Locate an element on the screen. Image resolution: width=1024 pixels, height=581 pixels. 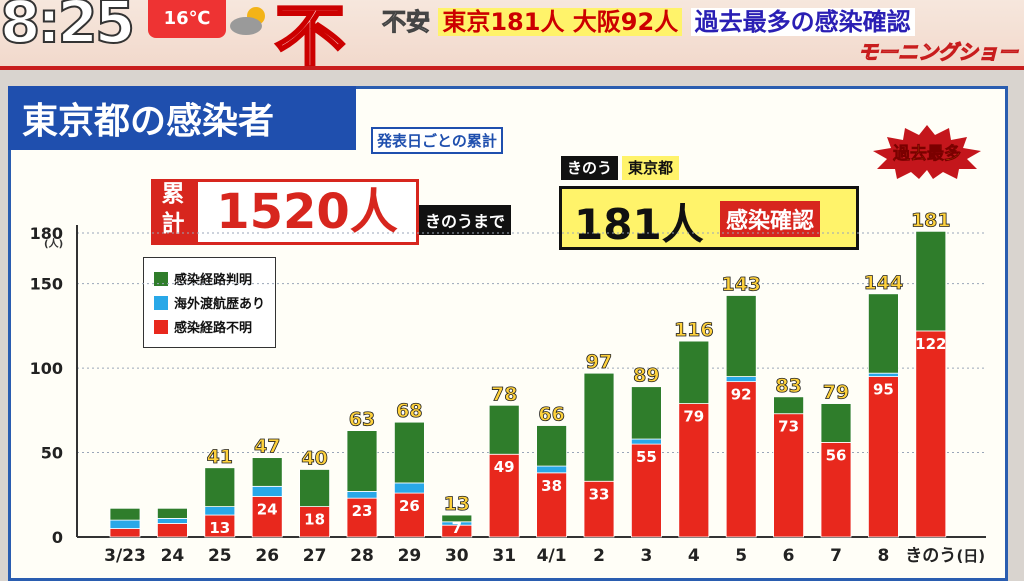
segment-value-label: 13 is located at coordinates (219, 528).